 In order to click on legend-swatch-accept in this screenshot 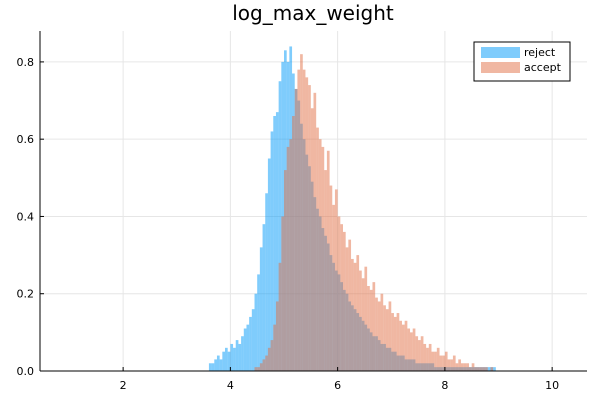, I will do `click(500, 67)`.